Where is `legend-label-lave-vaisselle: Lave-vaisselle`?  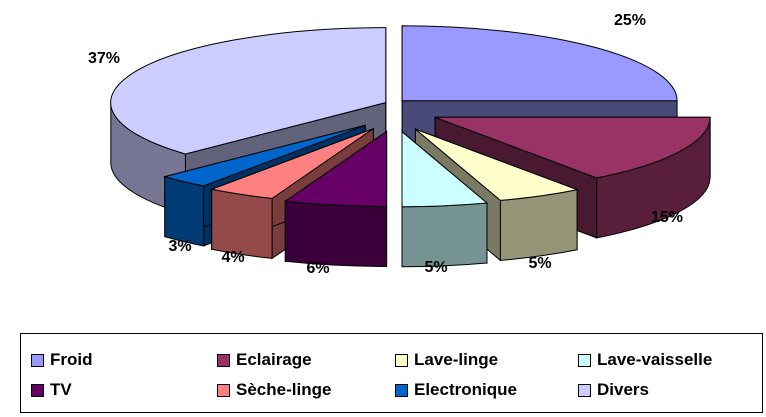
legend-label-lave-vaisselle: Lave-vaisselle is located at coordinates (655, 359).